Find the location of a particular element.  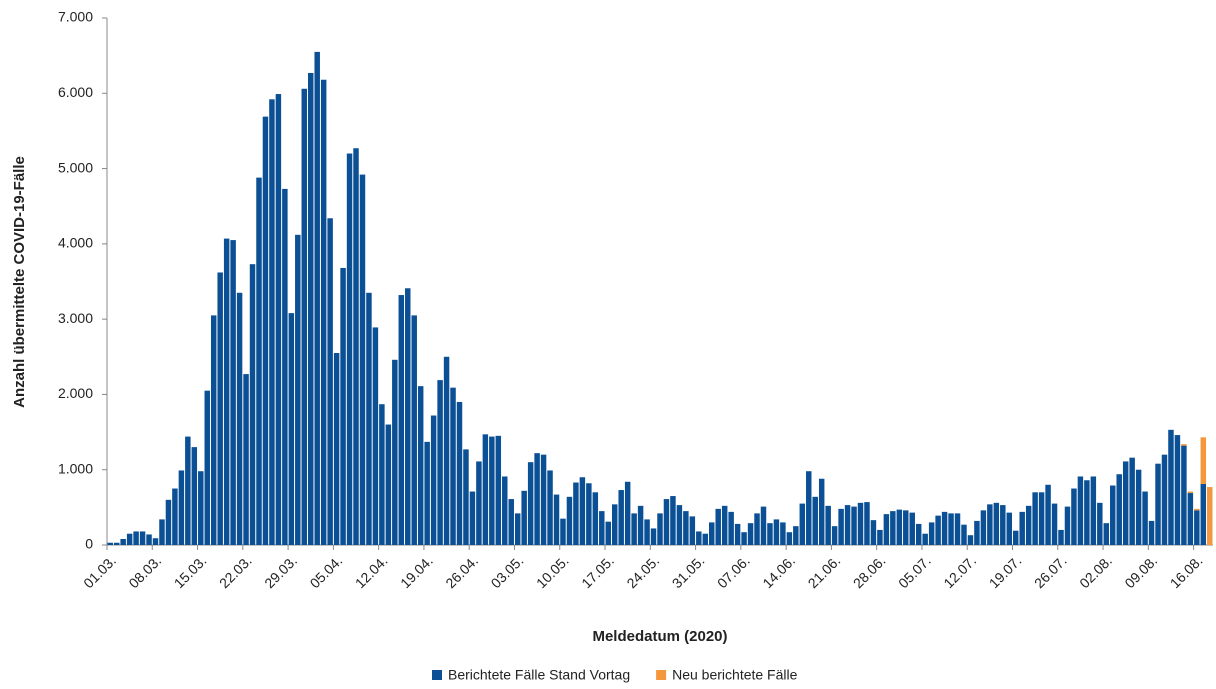

y-tick-label: 1.000 is located at coordinates (75, 468).